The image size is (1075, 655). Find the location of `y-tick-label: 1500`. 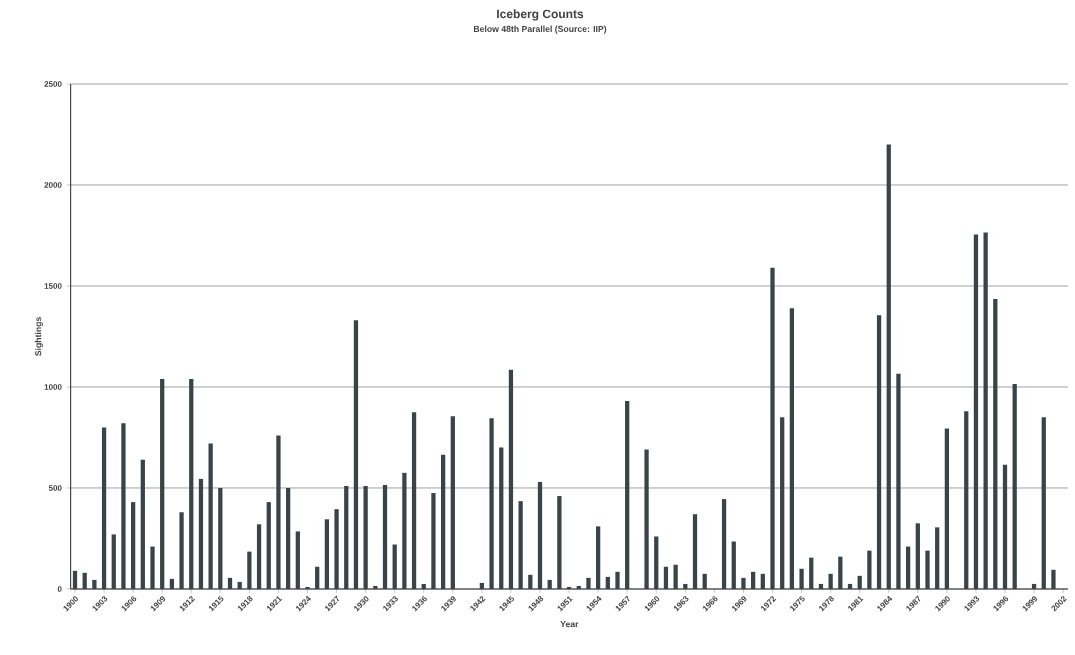

y-tick-label: 1500 is located at coordinates (53, 286).